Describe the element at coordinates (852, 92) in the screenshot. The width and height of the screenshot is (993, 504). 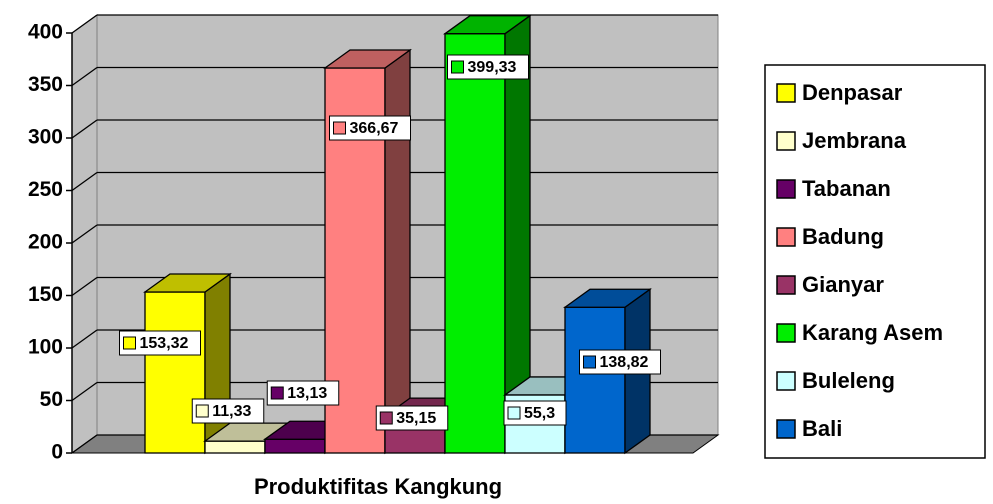
I see `legend-label: Denpasar` at that location.